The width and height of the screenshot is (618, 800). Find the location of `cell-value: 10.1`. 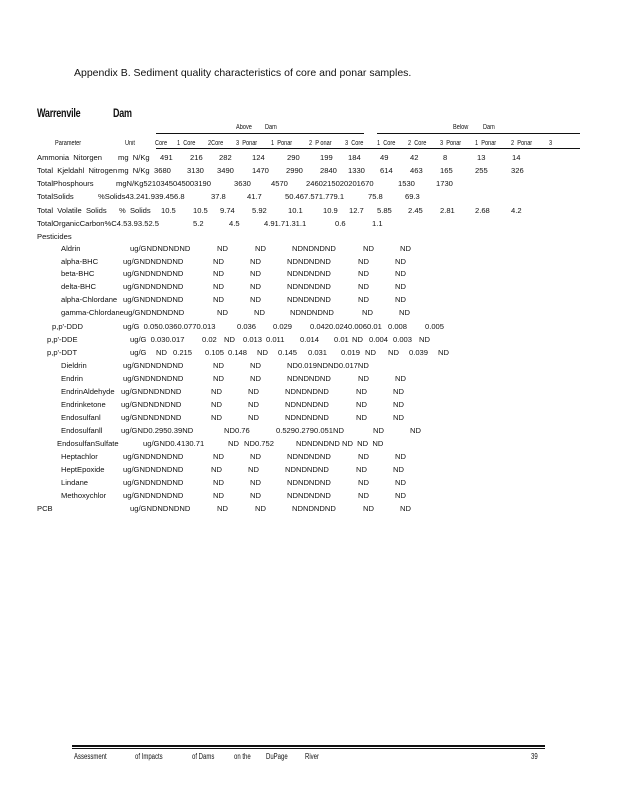

cell-value: 10.1 is located at coordinates (295, 210).